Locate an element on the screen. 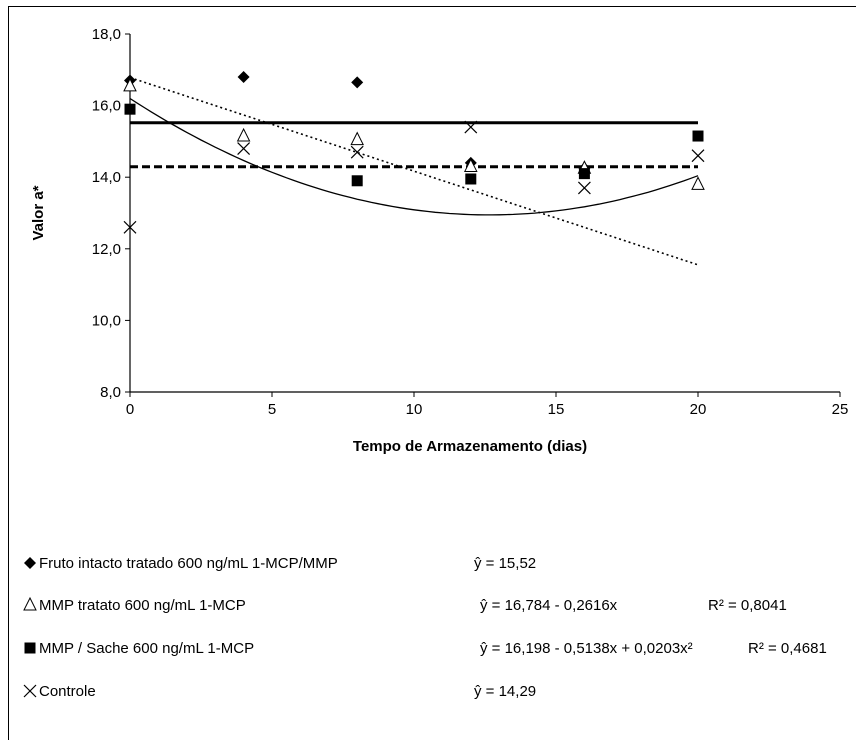 The image size is (856, 740). x-tick-label: 25 is located at coordinates (840, 409).